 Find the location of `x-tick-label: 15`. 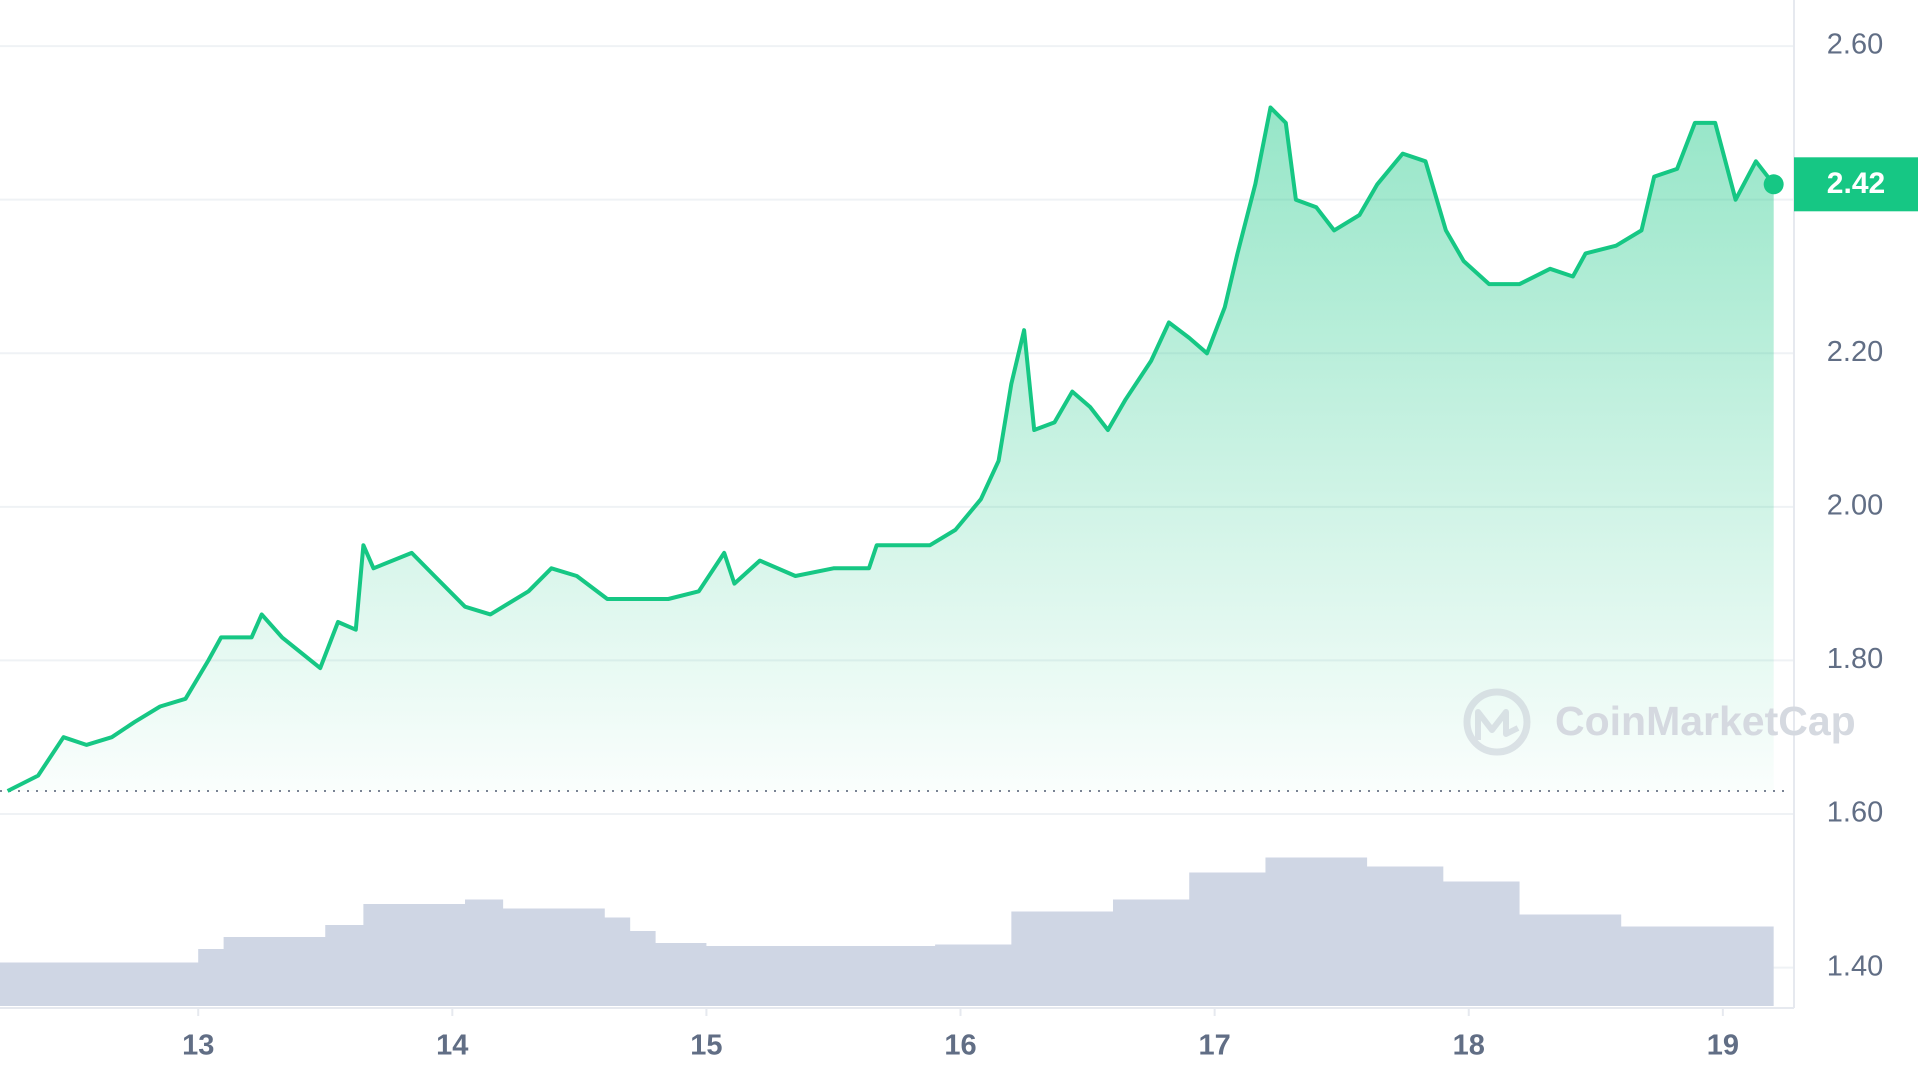

x-tick-label: 15 is located at coordinates (706, 1046).